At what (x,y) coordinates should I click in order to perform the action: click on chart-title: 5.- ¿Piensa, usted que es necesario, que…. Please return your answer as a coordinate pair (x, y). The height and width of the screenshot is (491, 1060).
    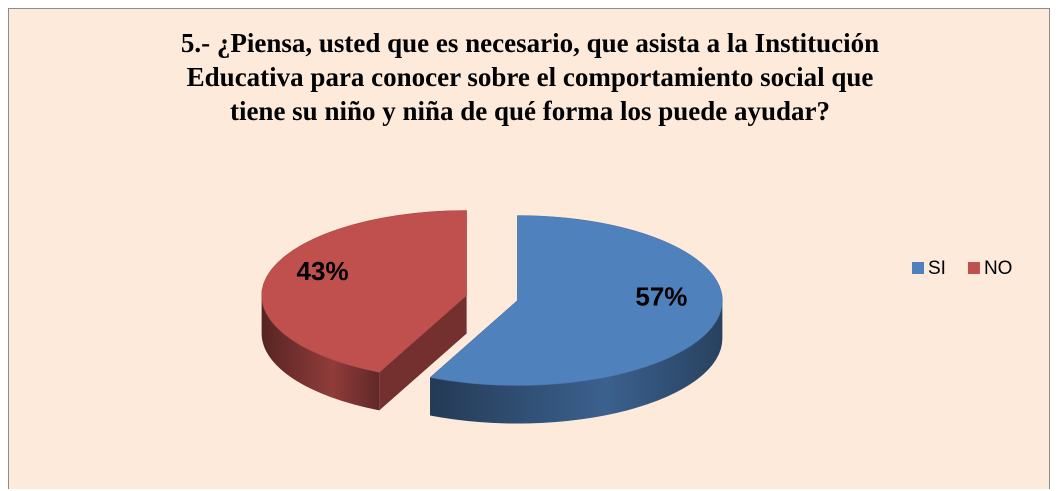
    Looking at the image, I should click on (530, 77).